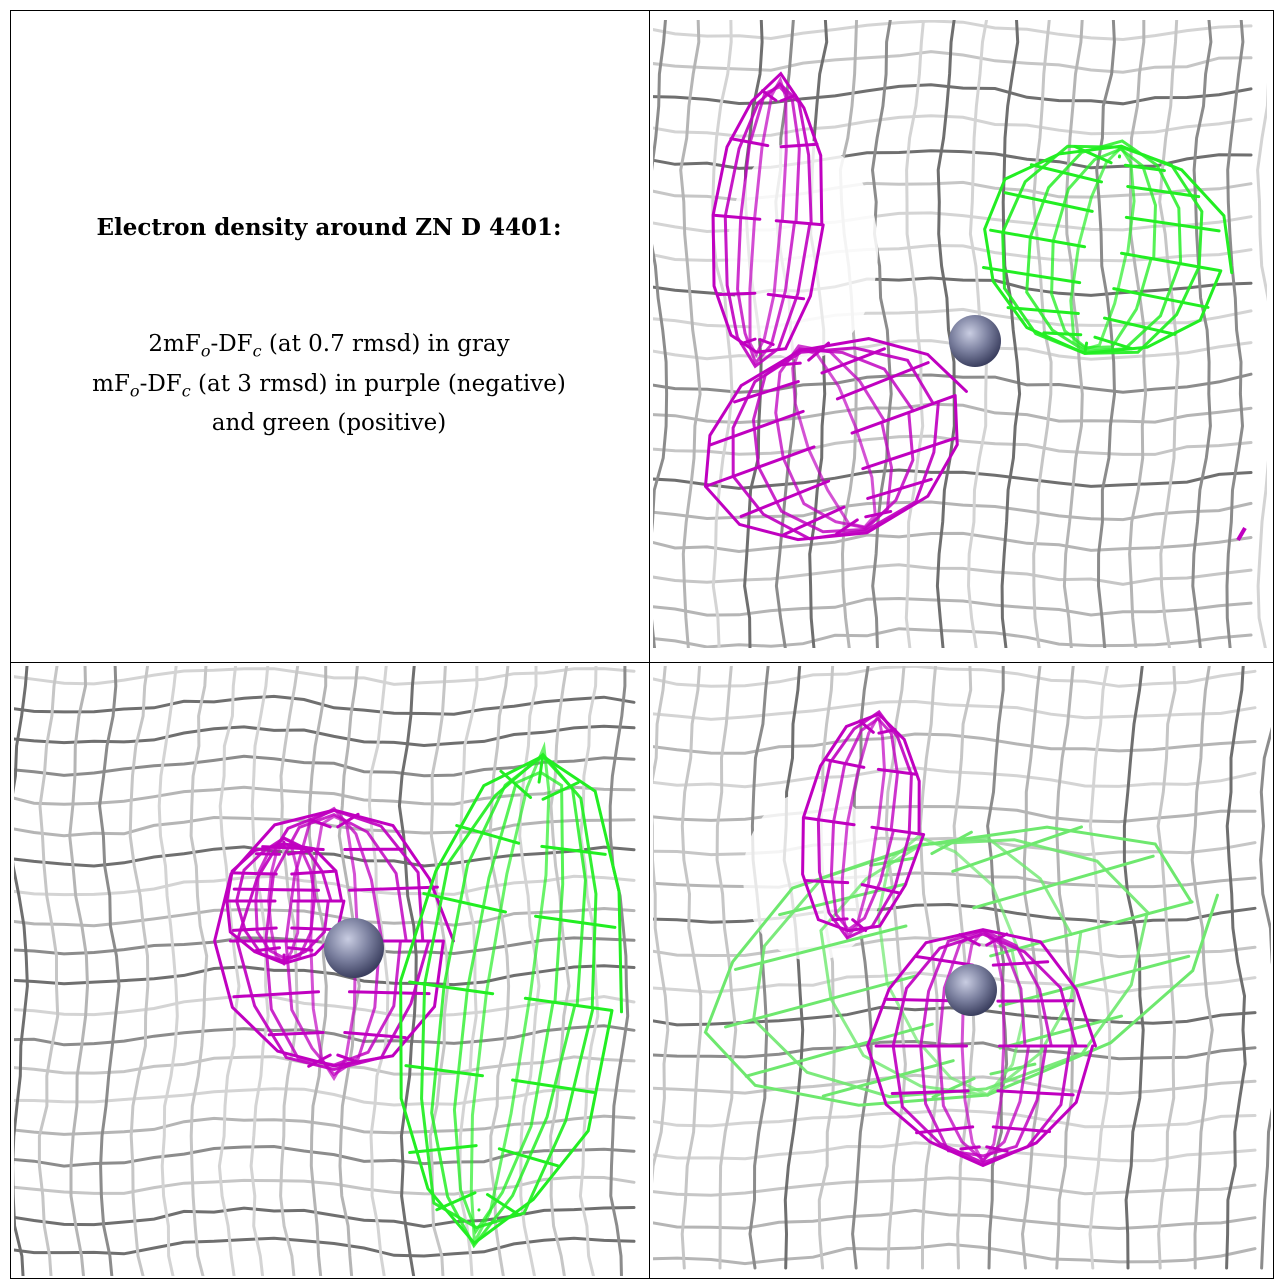 This screenshot has width=1276, height=1279. I want to click on purple-fragment, so click(1241, 534).